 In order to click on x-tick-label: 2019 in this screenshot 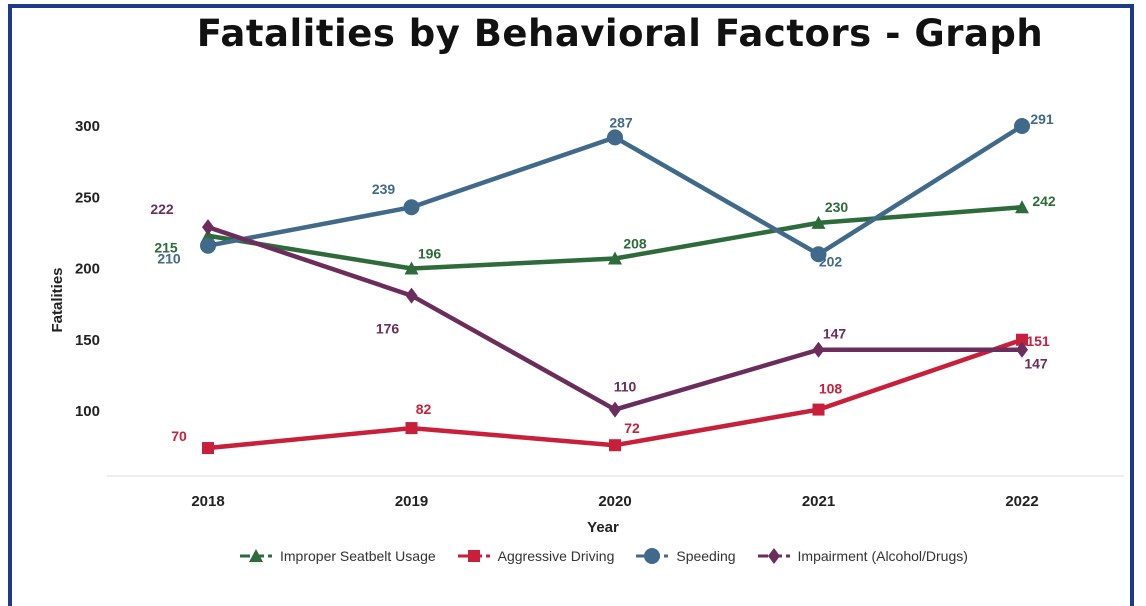, I will do `click(411, 501)`.